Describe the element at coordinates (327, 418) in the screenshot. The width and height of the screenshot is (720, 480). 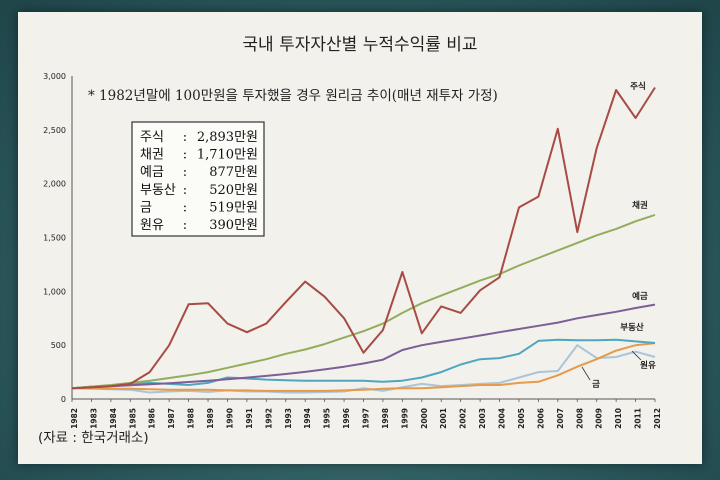
I see `x-tick-label: 1995` at that location.